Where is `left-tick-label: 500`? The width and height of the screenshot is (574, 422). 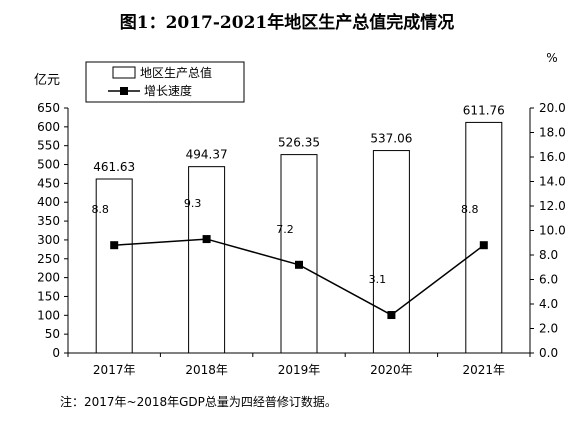
left-tick-label: 500 is located at coordinates (48, 165).